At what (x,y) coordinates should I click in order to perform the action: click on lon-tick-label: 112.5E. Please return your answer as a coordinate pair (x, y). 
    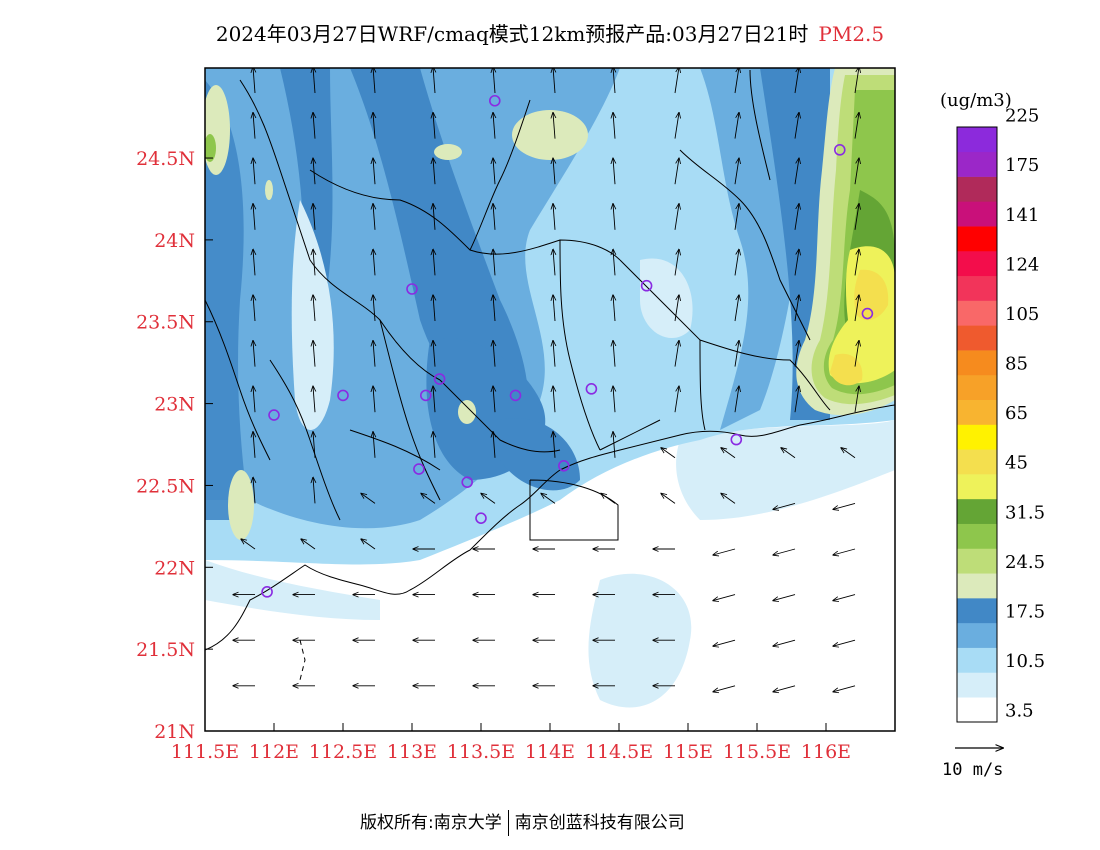
    Looking at the image, I should click on (343, 752).